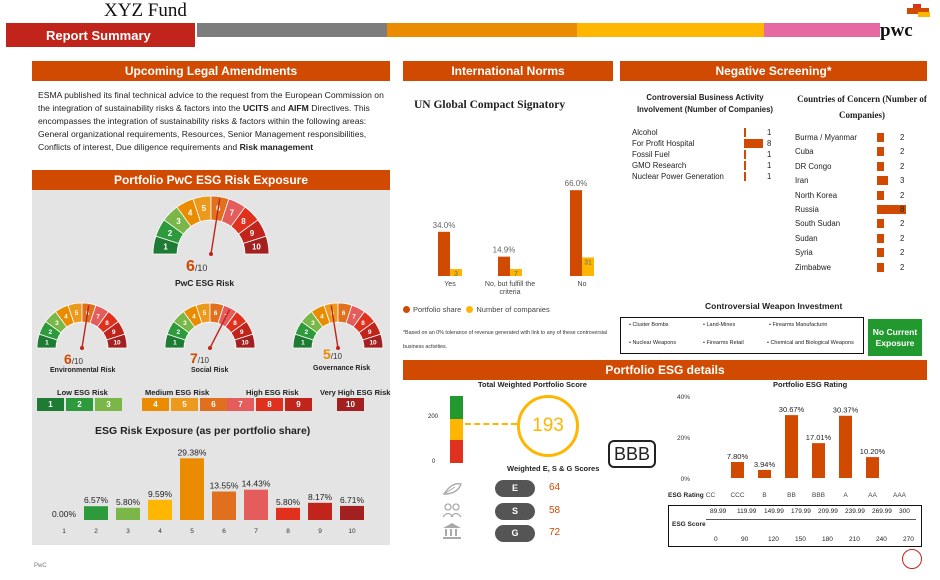 The width and height of the screenshot is (940, 580). Describe the element at coordinates (649, 325) in the screenshot. I see `weapon-item: • Cluster Bombs` at that location.